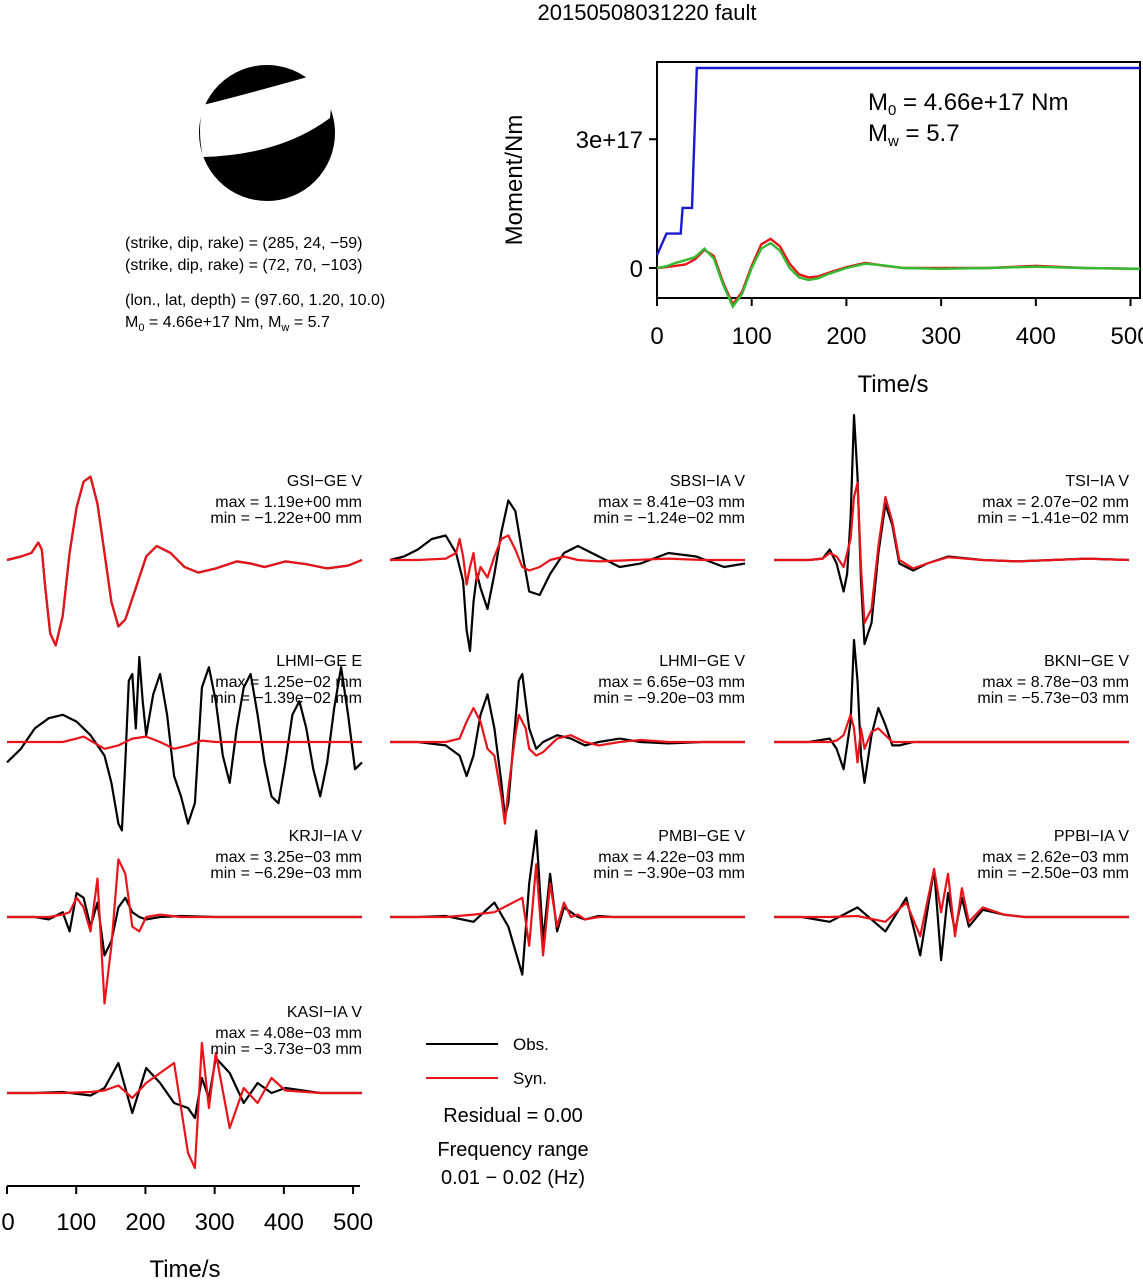  Describe the element at coordinates (929, 133) in the screenshot. I see `ann-mw-text: = 5.7` at that location.